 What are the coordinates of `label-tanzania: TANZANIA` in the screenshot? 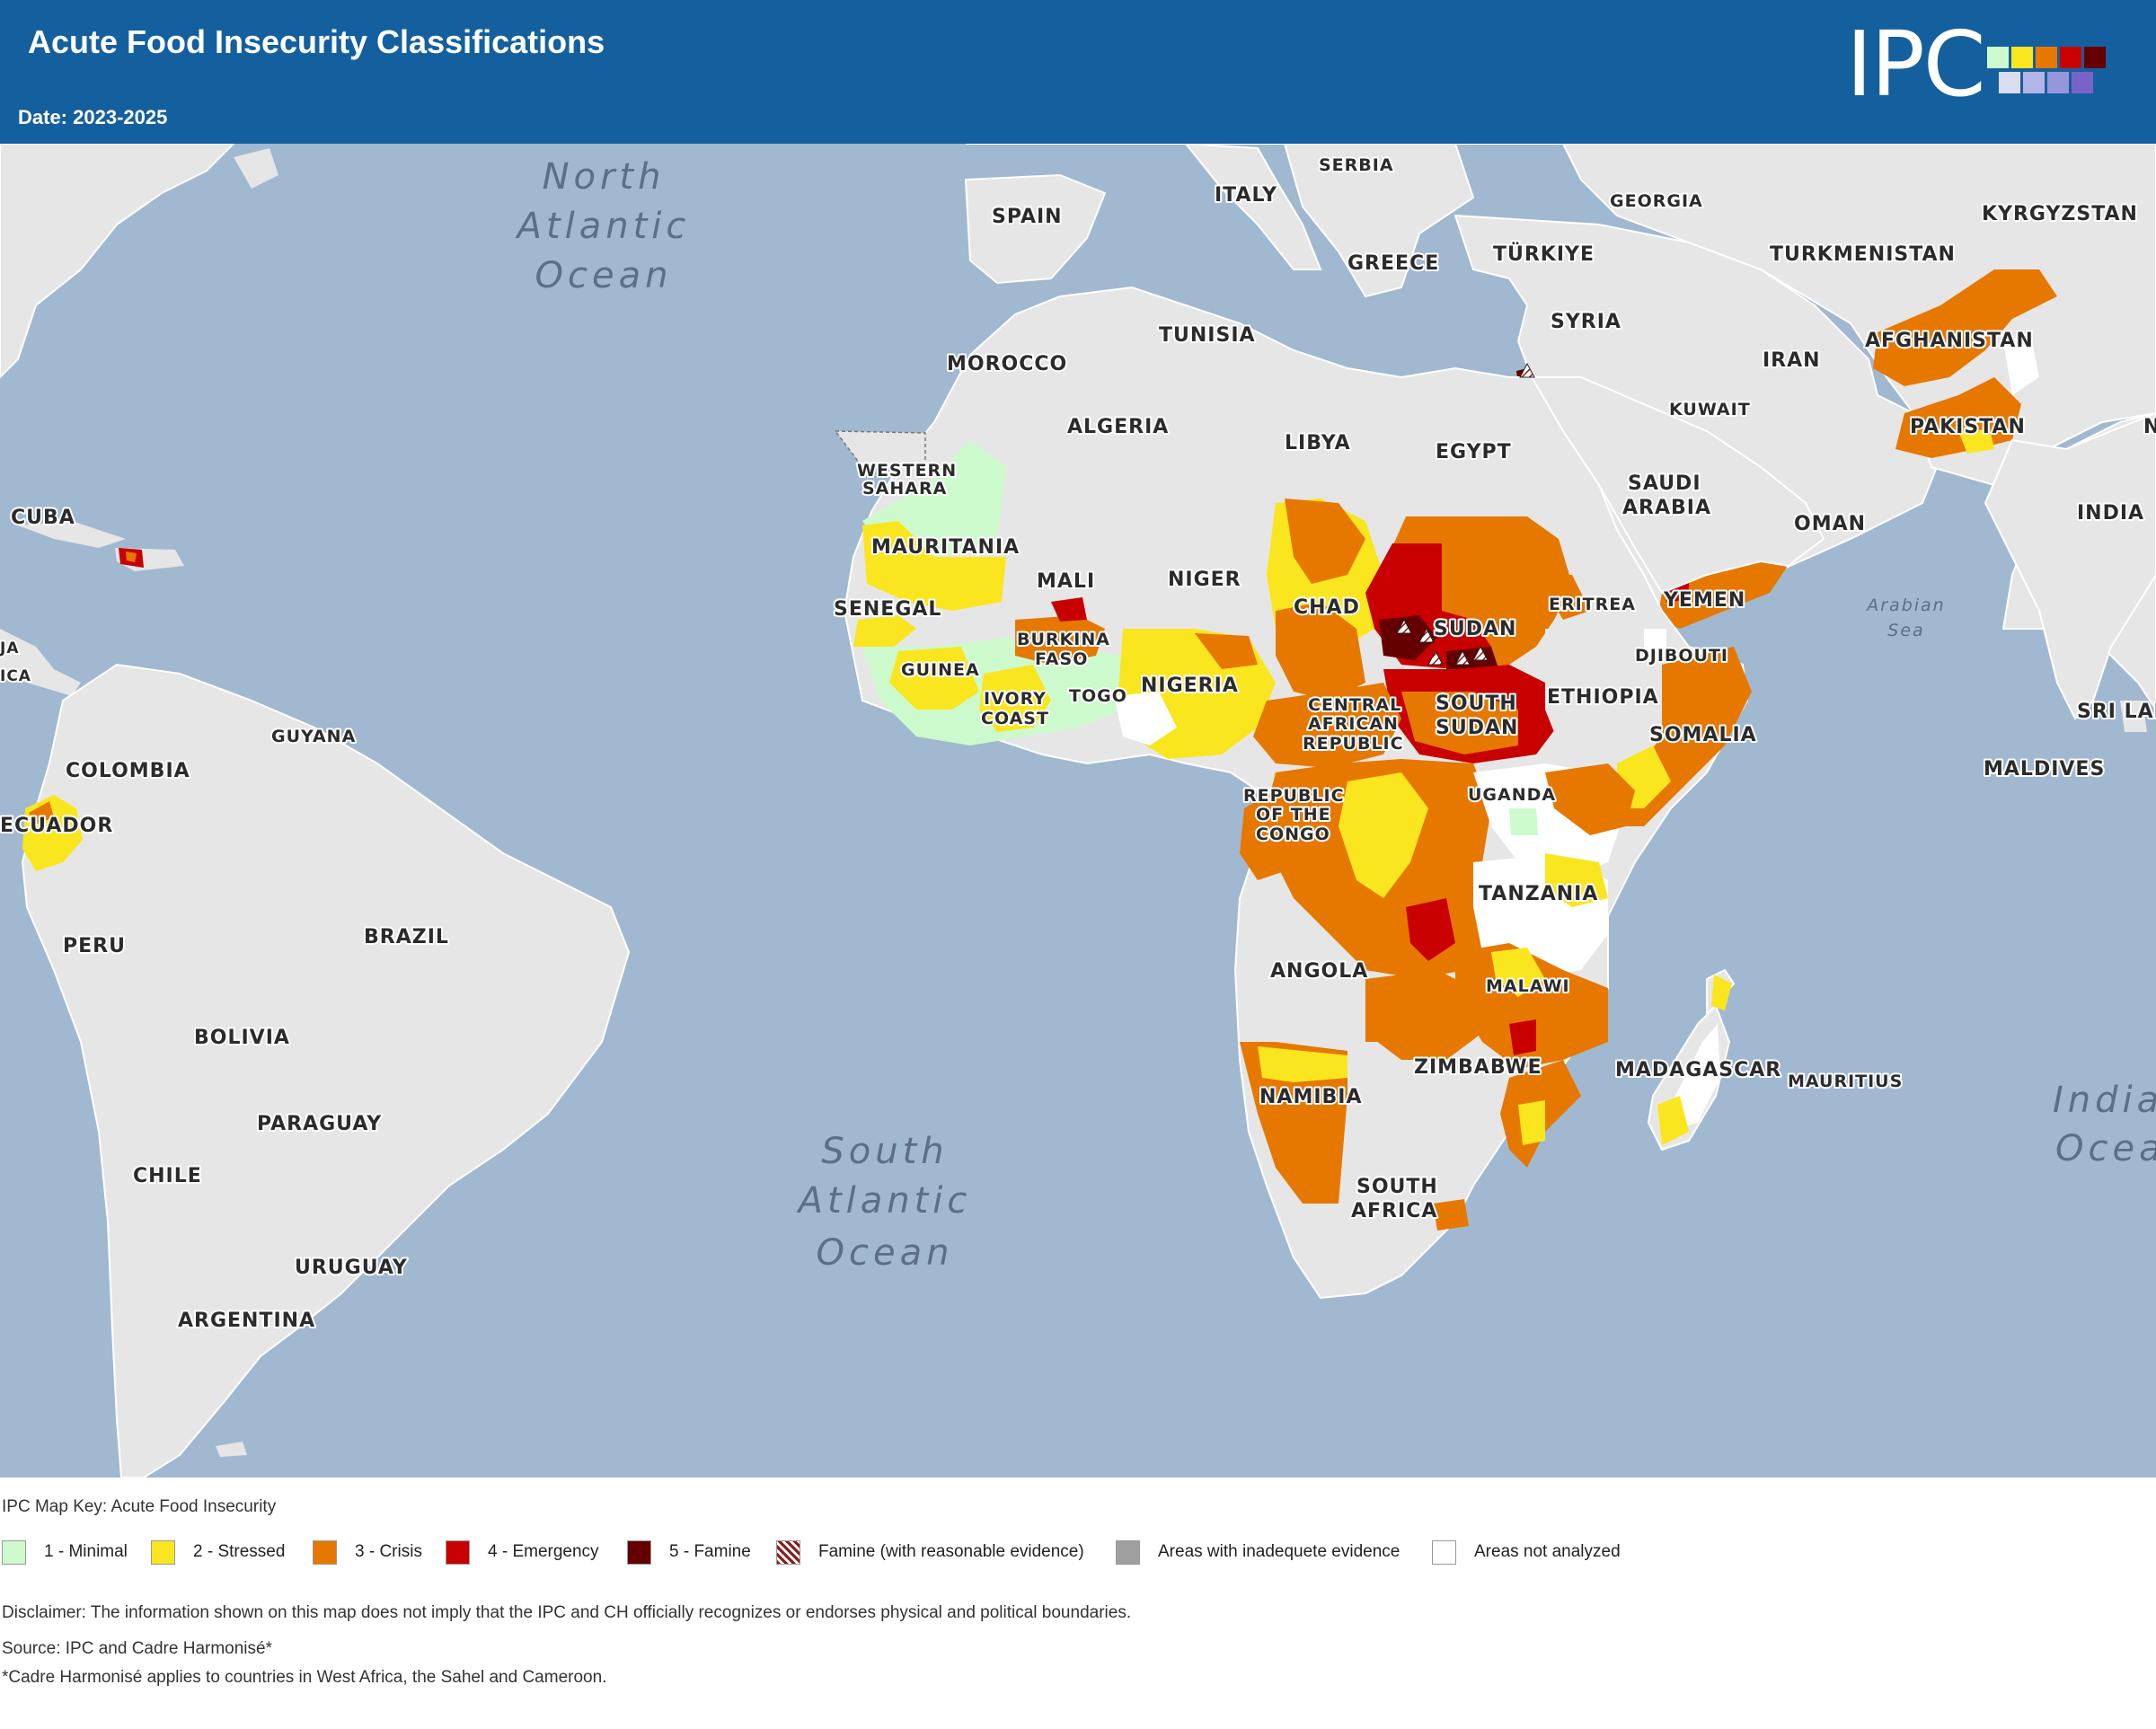 It's located at (1538, 894).